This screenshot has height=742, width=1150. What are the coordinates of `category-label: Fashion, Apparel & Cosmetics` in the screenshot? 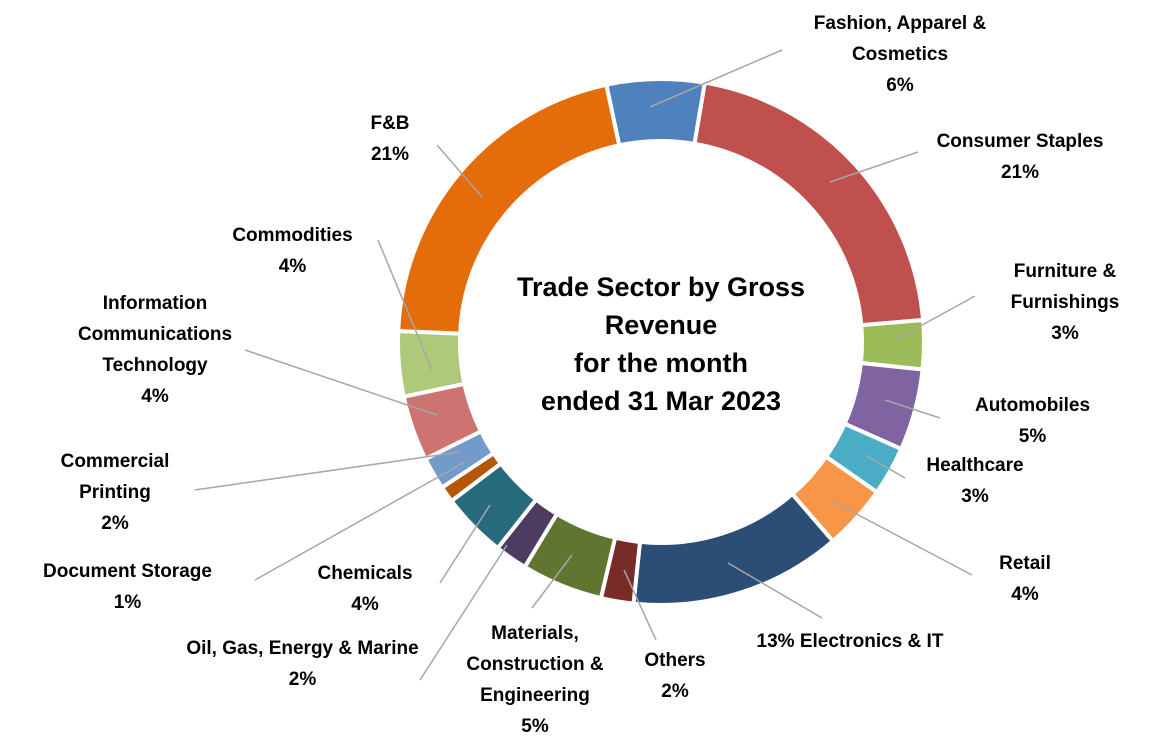 It's located at (900, 39).